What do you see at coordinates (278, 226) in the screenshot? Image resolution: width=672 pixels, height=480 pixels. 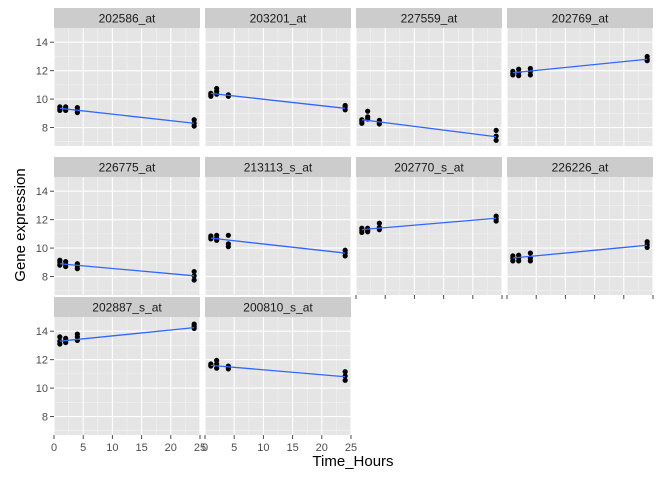 I see `facet-panel: 213113_s_at` at bounding box center [278, 226].